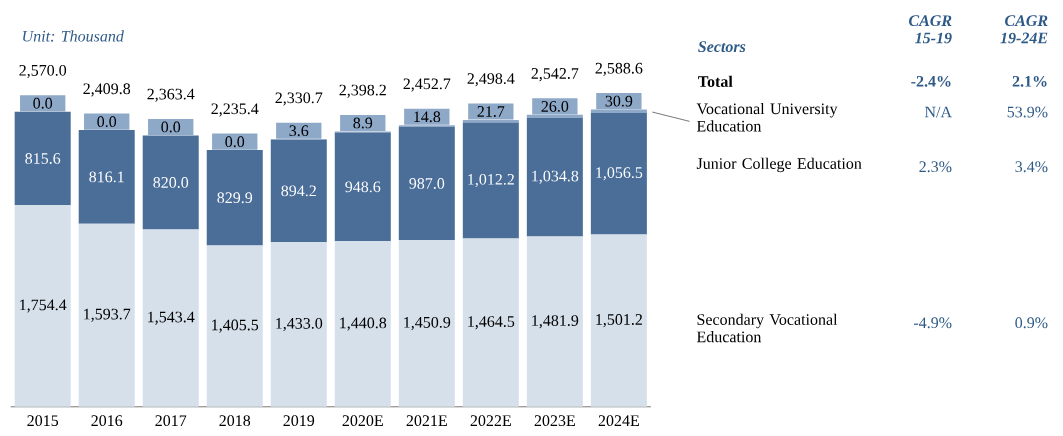 The height and width of the screenshot is (436, 1063). Describe the element at coordinates (931, 81) in the screenshot. I see `text: -2.4%` at that location.